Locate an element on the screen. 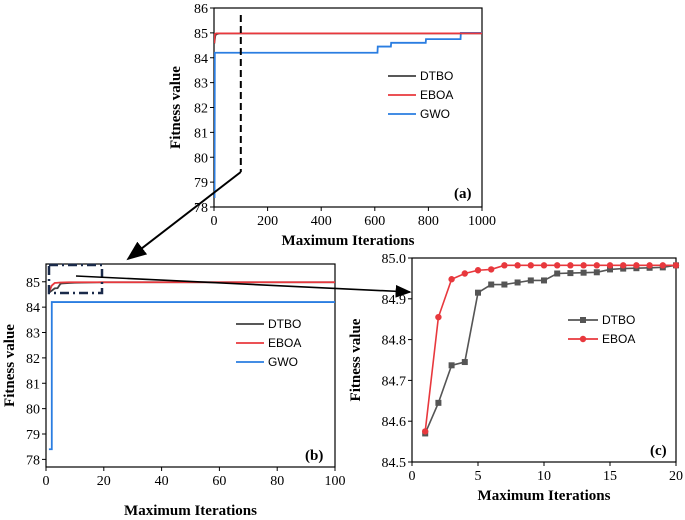  y-tick-label: 80 is located at coordinates (201, 158).